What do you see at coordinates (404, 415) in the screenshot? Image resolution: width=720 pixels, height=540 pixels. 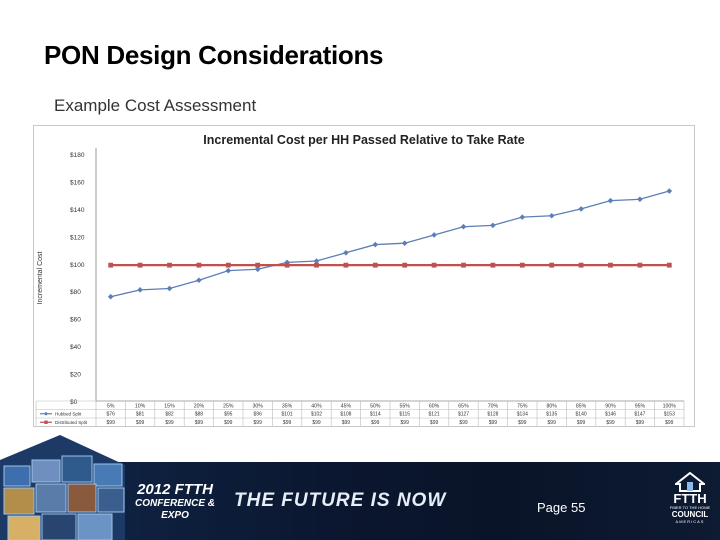 I see `data-label: $115` at bounding box center [404, 415].